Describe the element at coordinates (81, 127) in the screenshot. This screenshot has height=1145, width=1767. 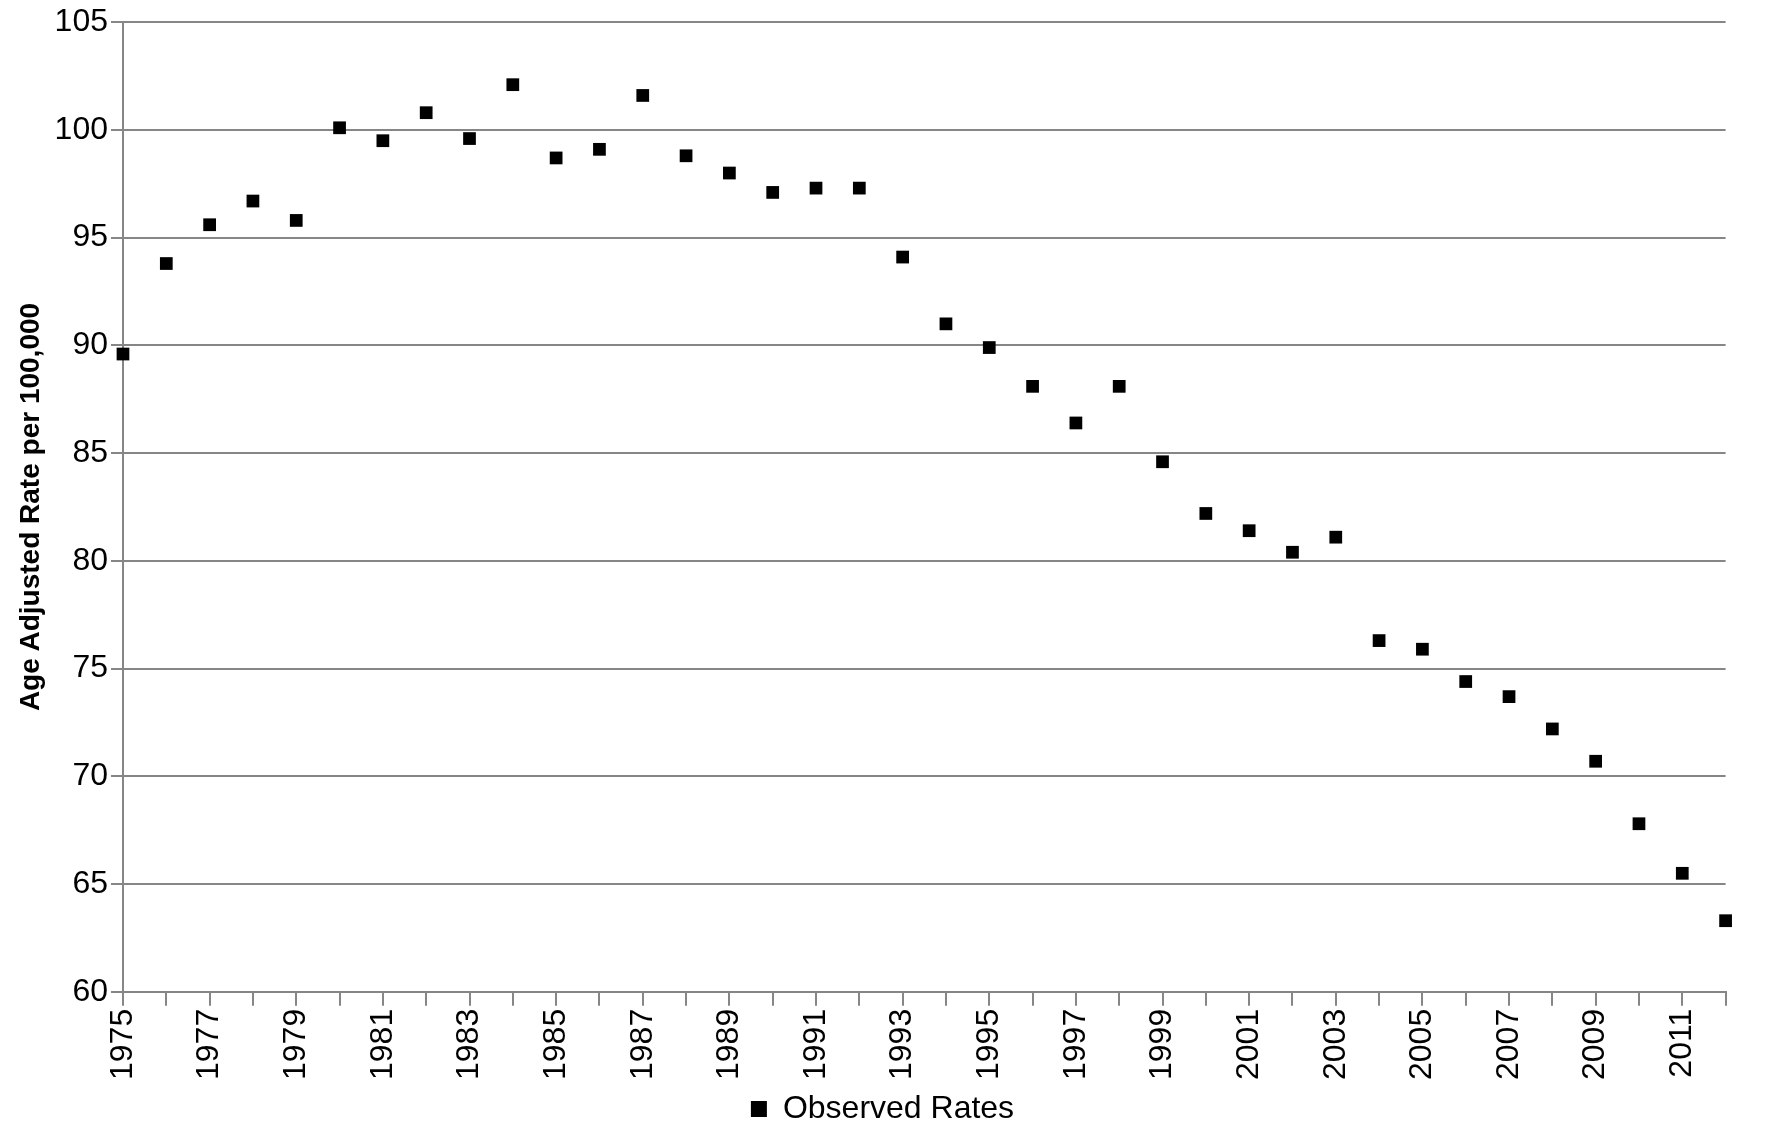
I see `y-tick-label: 100` at that location.